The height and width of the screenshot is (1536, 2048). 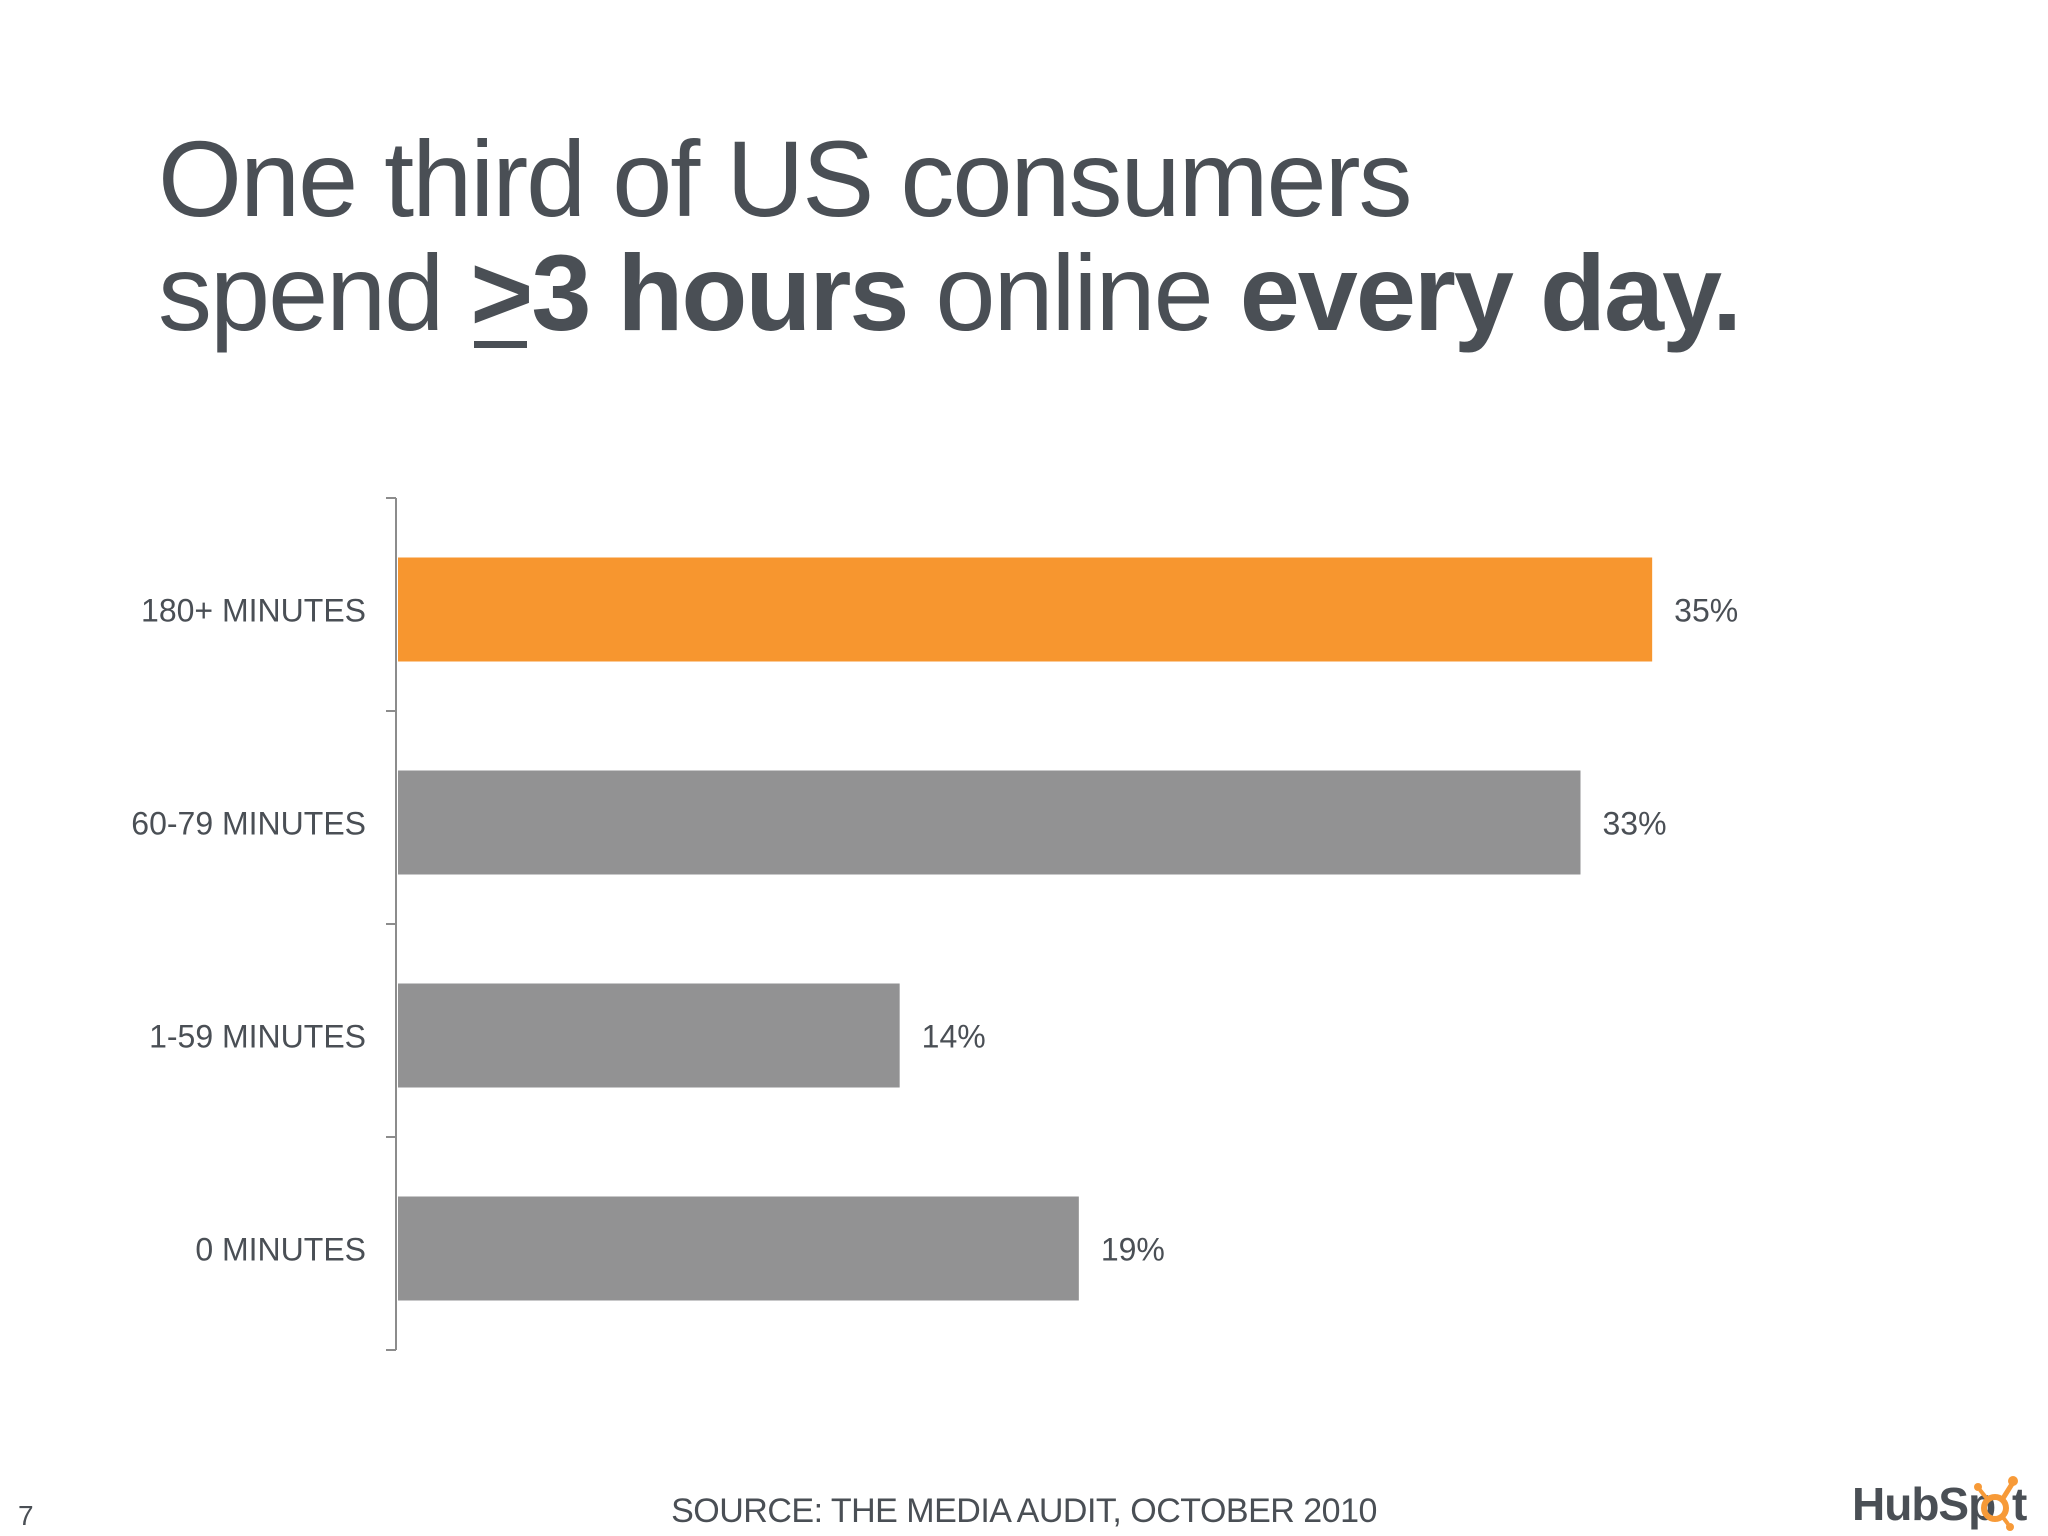 What do you see at coordinates (2019, 1504) in the screenshot?
I see `logo-text-part2: t` at bounding box center [2019, 1504].